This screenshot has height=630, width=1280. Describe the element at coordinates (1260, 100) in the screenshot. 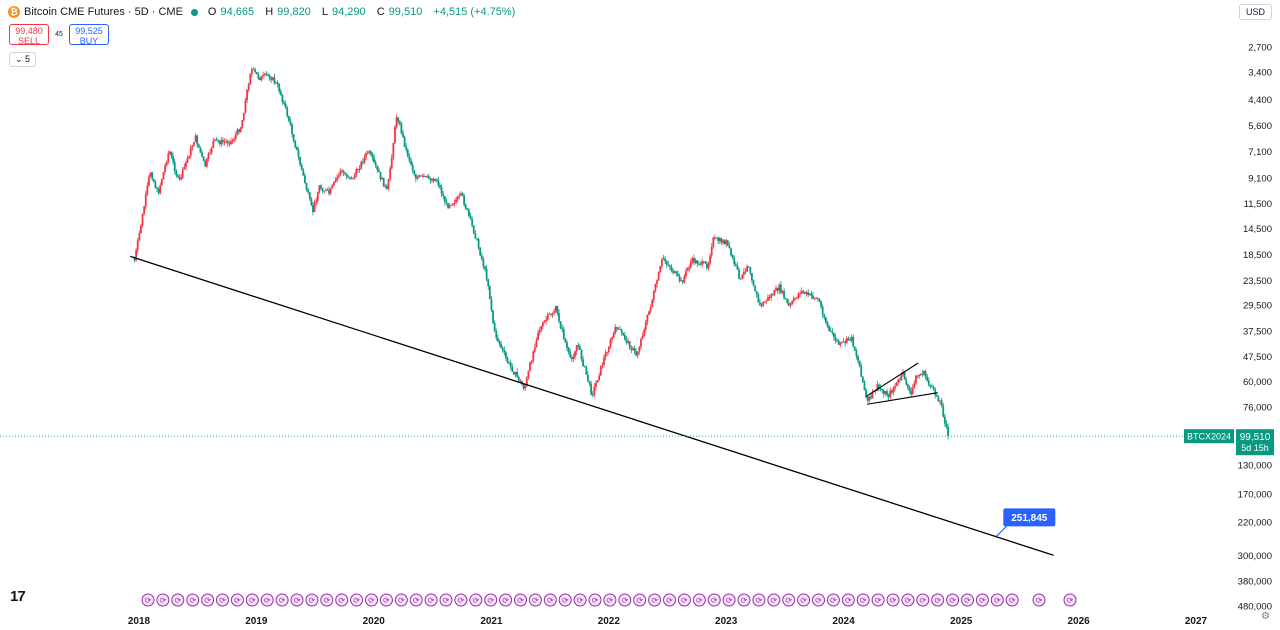

I see `price-tick-2: 4,400` at that location.